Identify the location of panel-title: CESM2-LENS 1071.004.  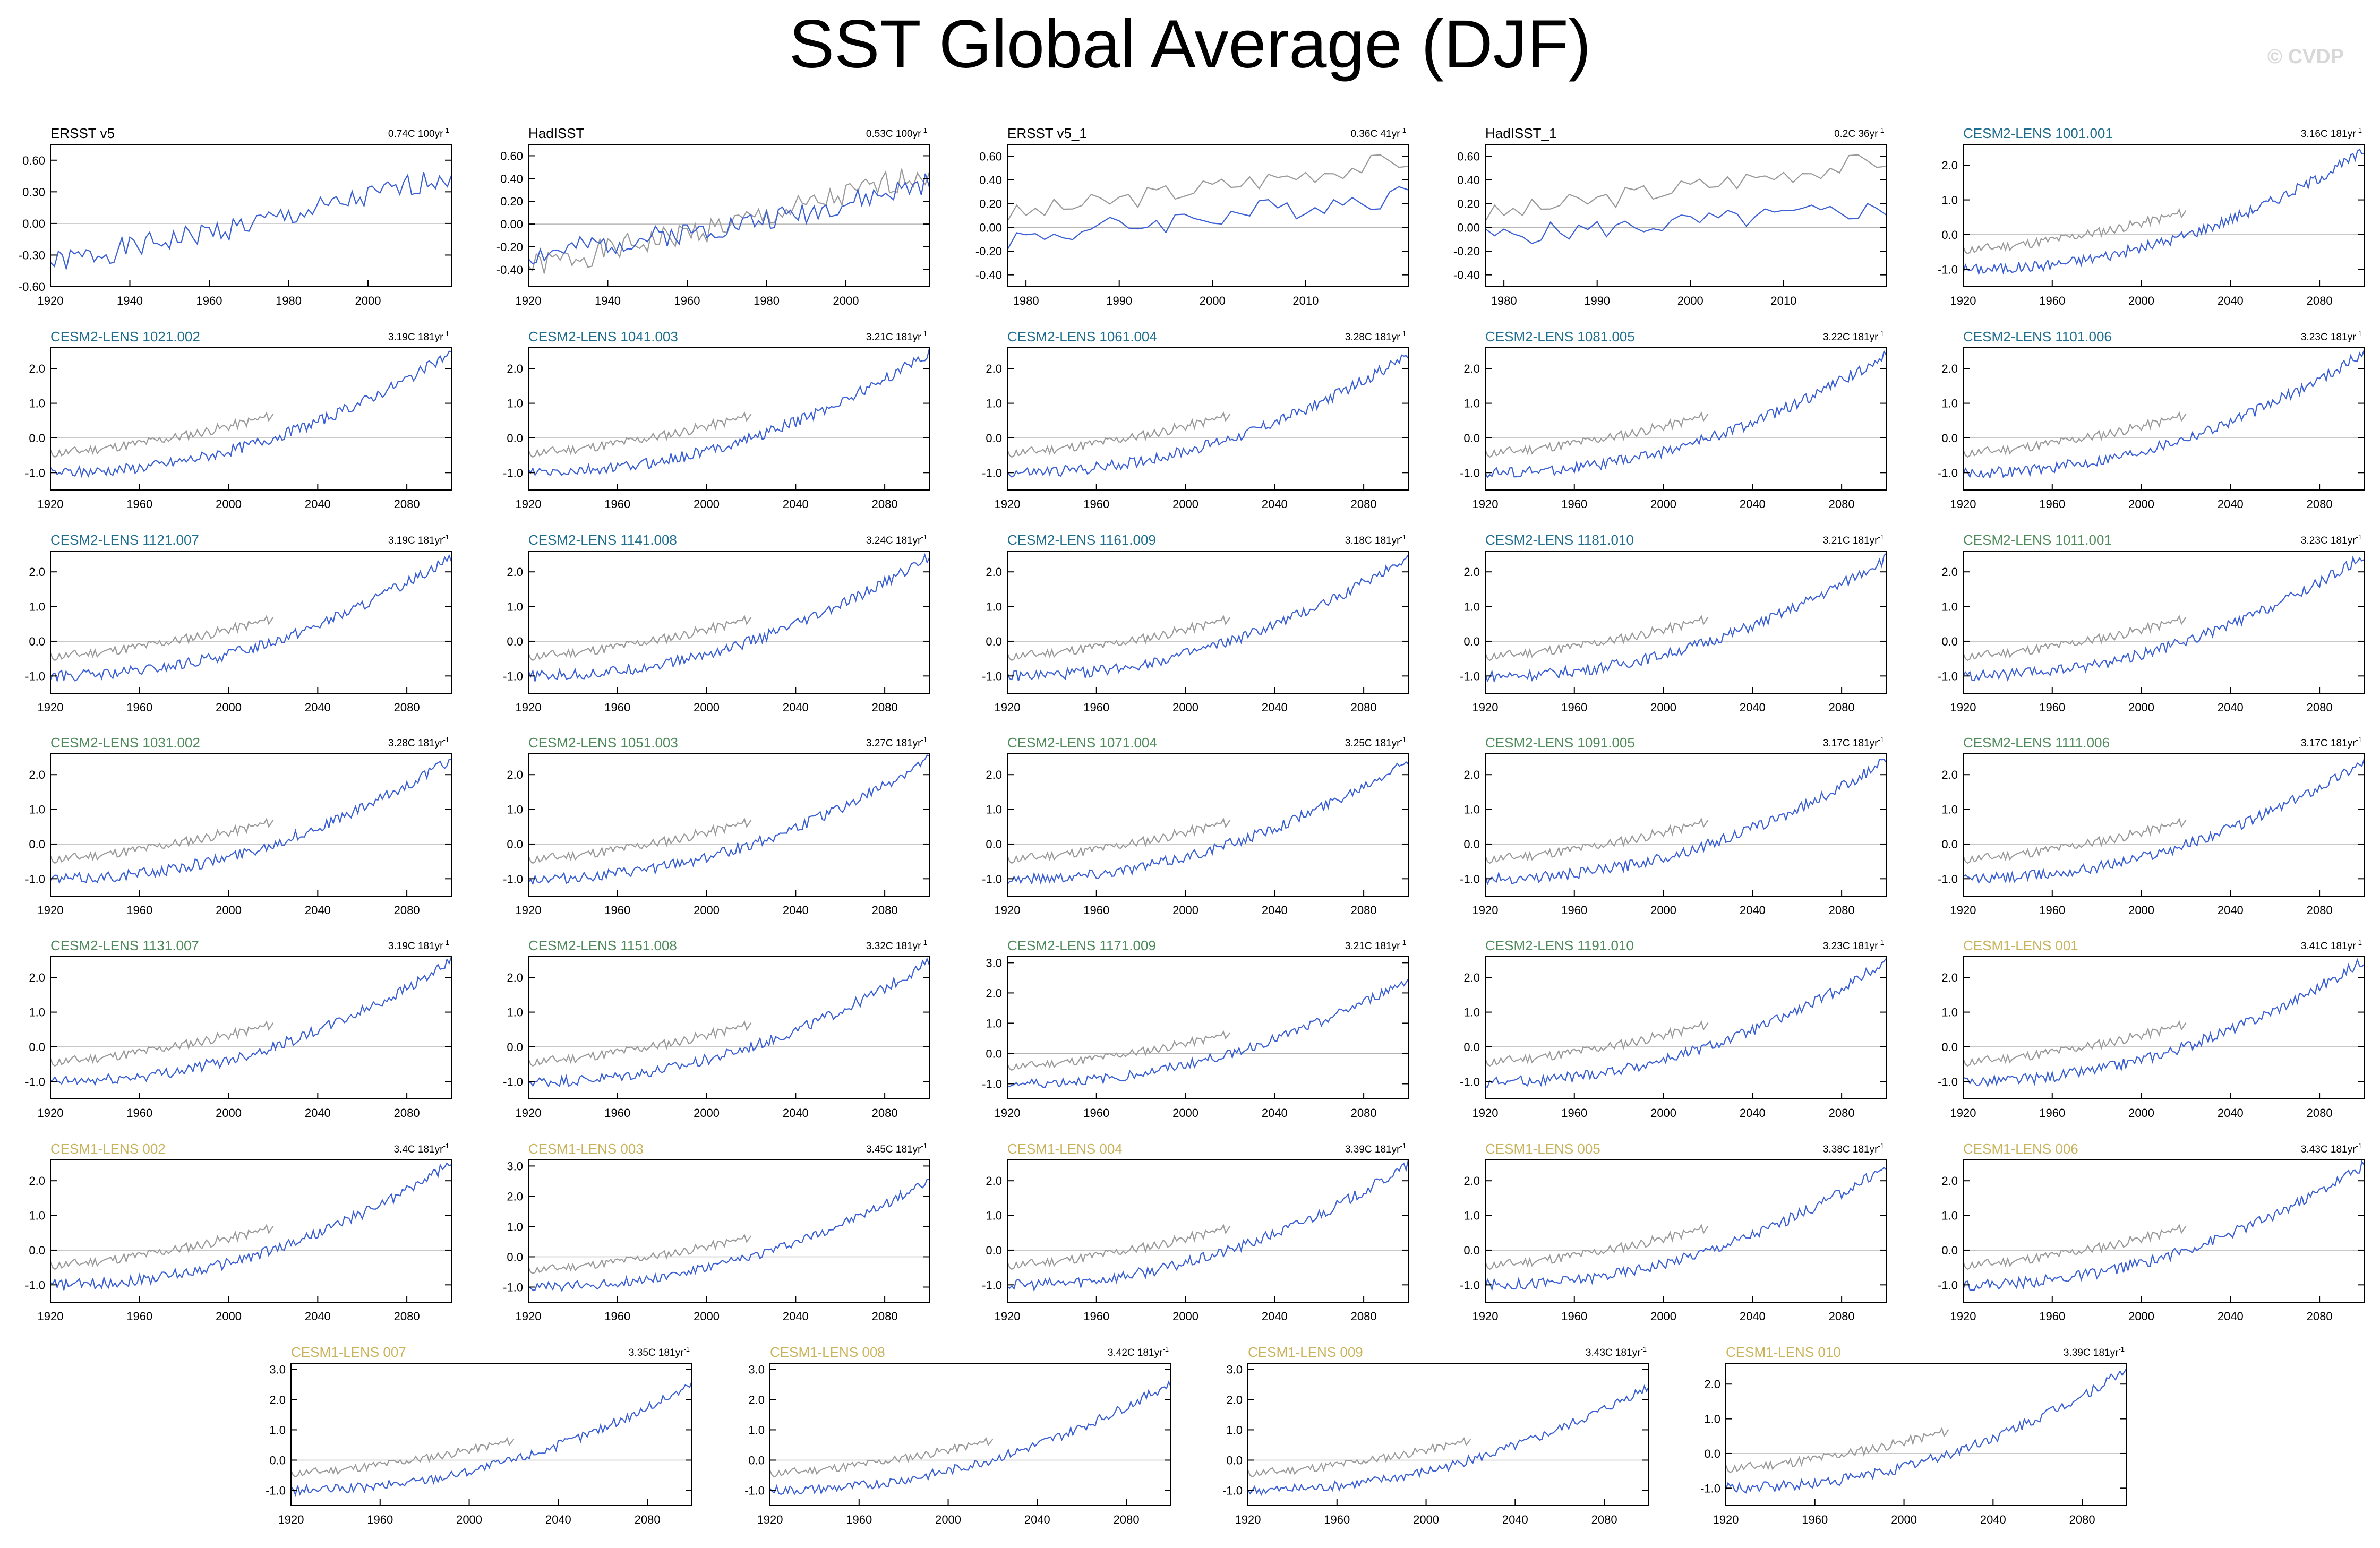
(1082, 743).